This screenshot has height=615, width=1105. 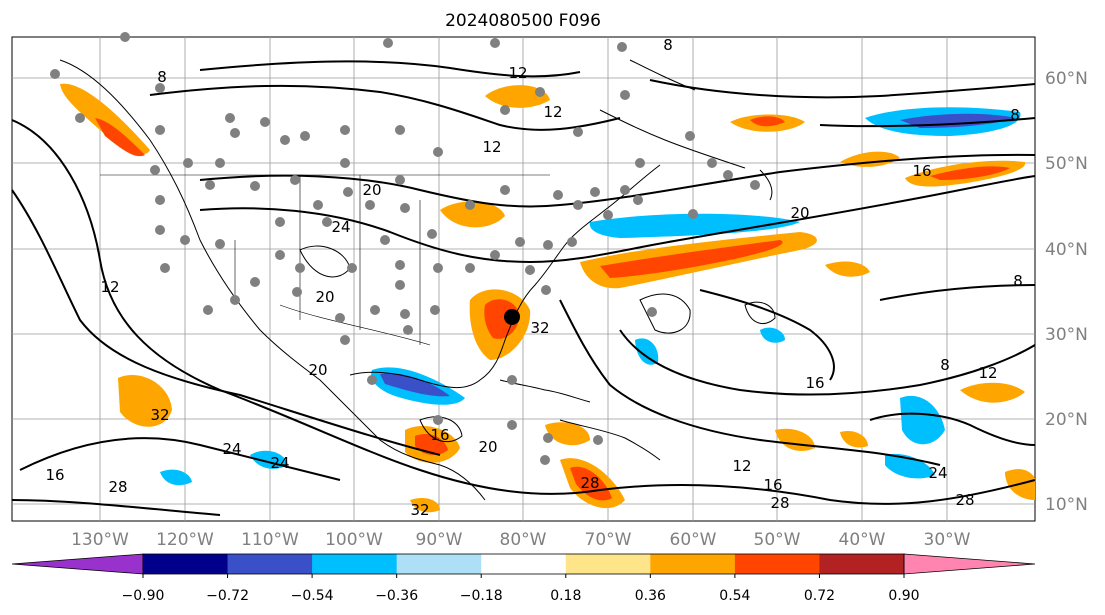 I want to click on colorbar-tick-label: −0.90, so click(x=143, y=596).